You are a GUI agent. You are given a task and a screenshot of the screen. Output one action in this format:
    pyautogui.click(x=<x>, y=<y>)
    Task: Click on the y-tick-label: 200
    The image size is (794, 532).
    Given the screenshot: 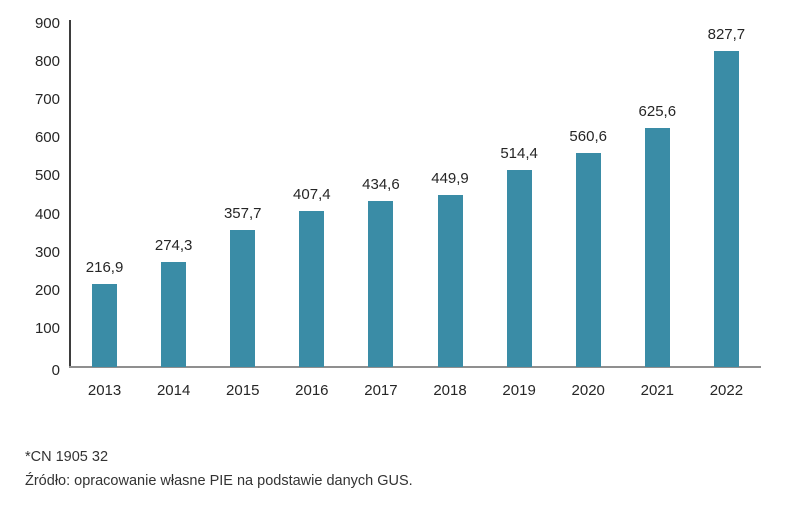 What is the action you would take?
    pyautogui.click(x=47, y=291)
    